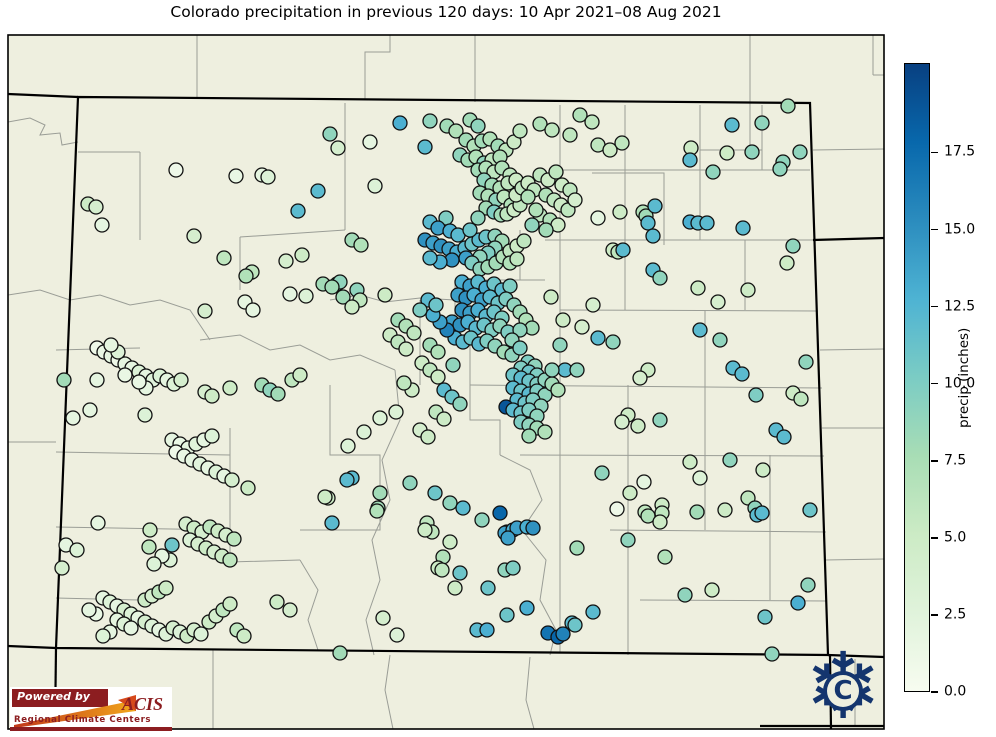 Image resolution: width=996 pixels, height=737 pixels. What do you see at coordinates (83, 720) in the screenshot?
I see `acis-subtitle-label: Regional Climate Centers` at bounding box center [83, 720].